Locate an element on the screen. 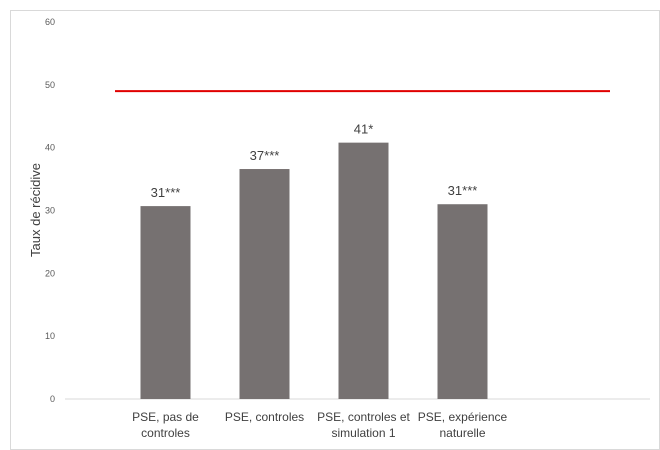 The height and width of the screenshot is (450, 660). data-label: 41* is located at coordinates (364, 129).